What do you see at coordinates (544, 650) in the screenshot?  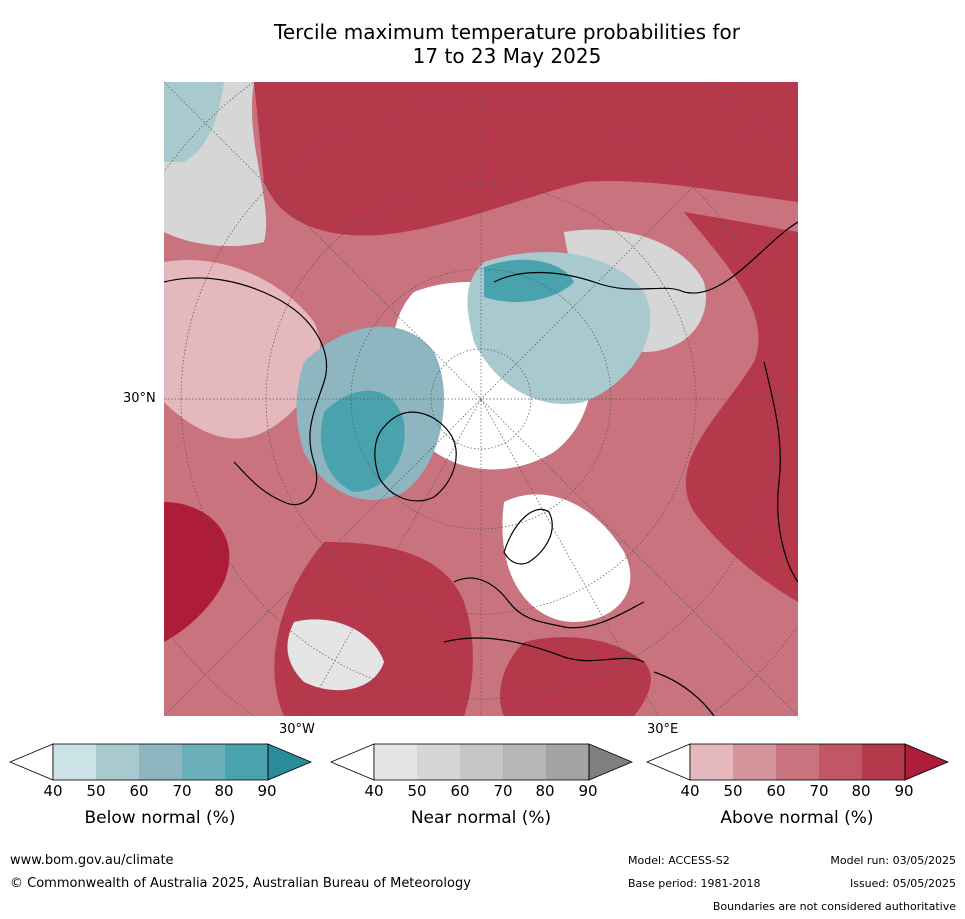 I see `coastline-mediterranean` at bounding box center [544, 650].